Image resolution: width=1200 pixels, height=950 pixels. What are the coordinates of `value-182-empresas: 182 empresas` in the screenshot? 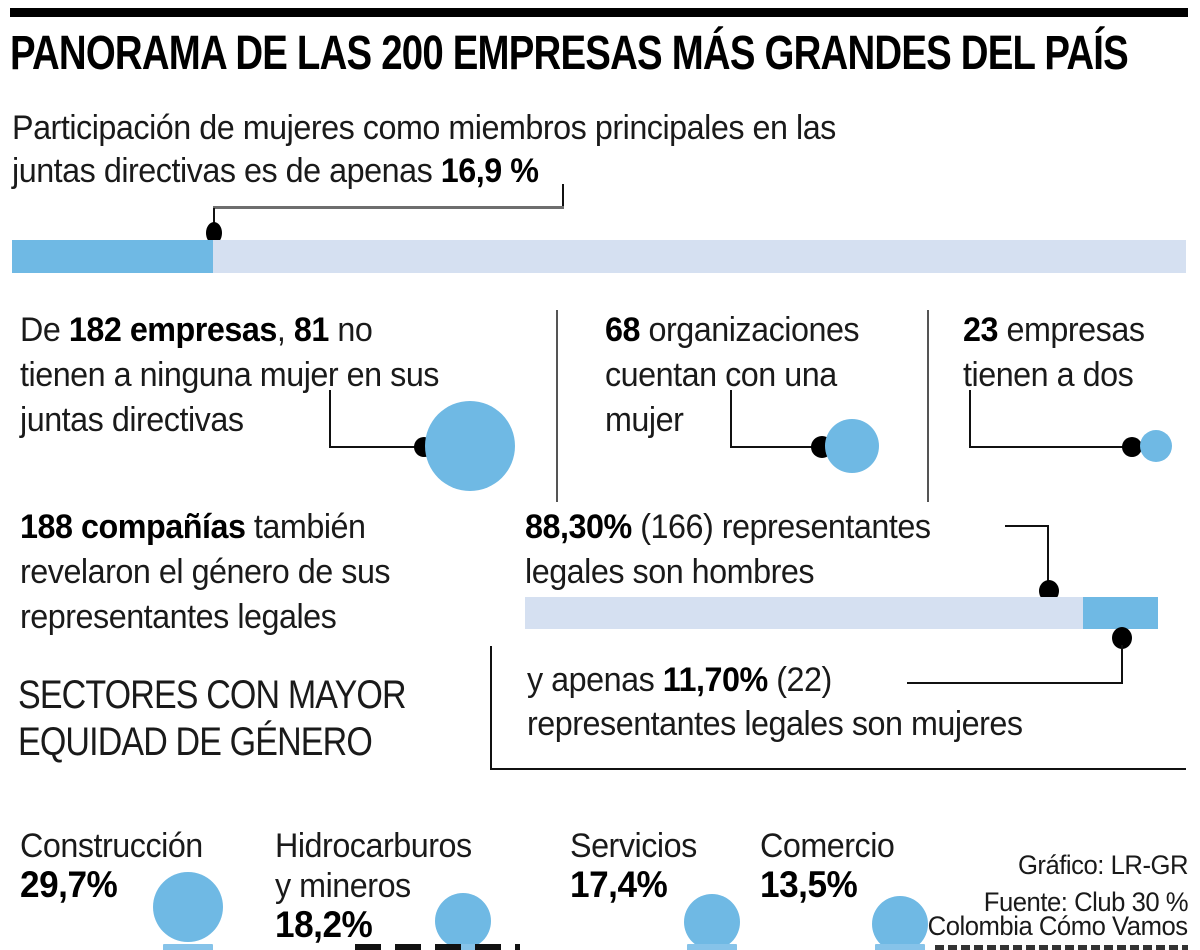 It's located at (172, 330).